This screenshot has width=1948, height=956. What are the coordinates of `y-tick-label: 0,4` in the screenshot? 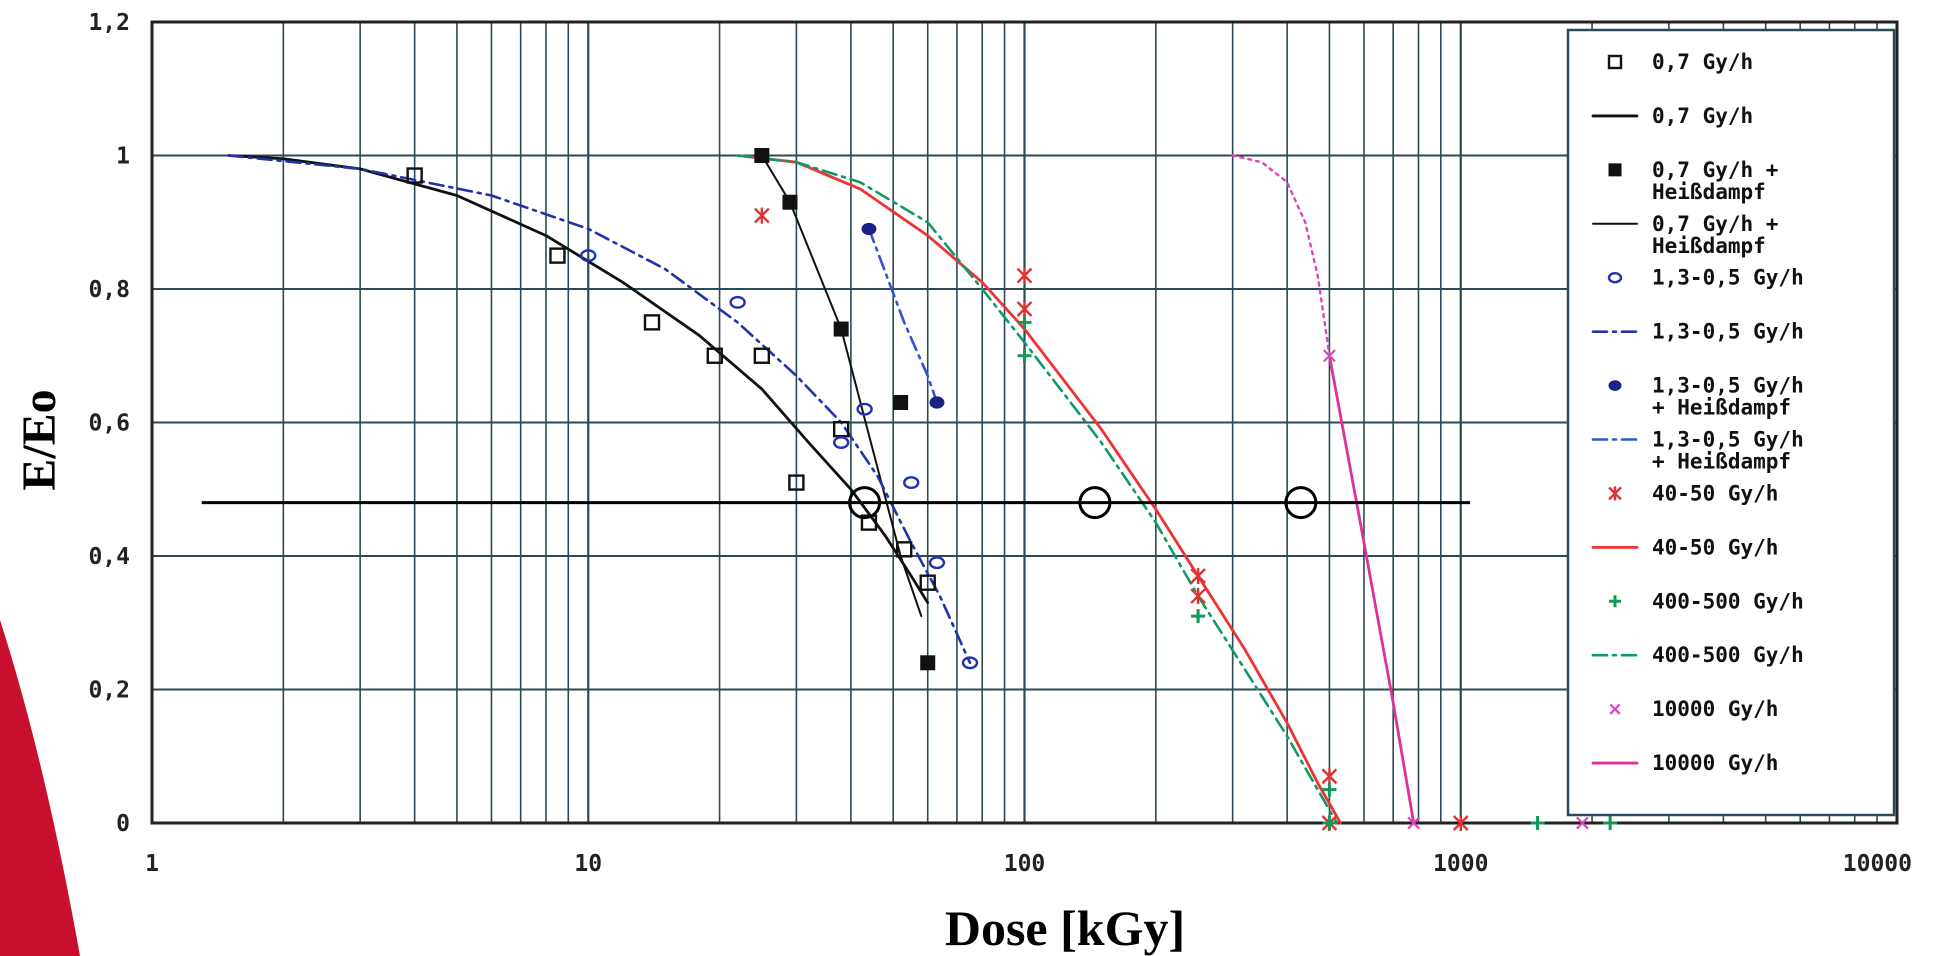 It's located at (109, 557).